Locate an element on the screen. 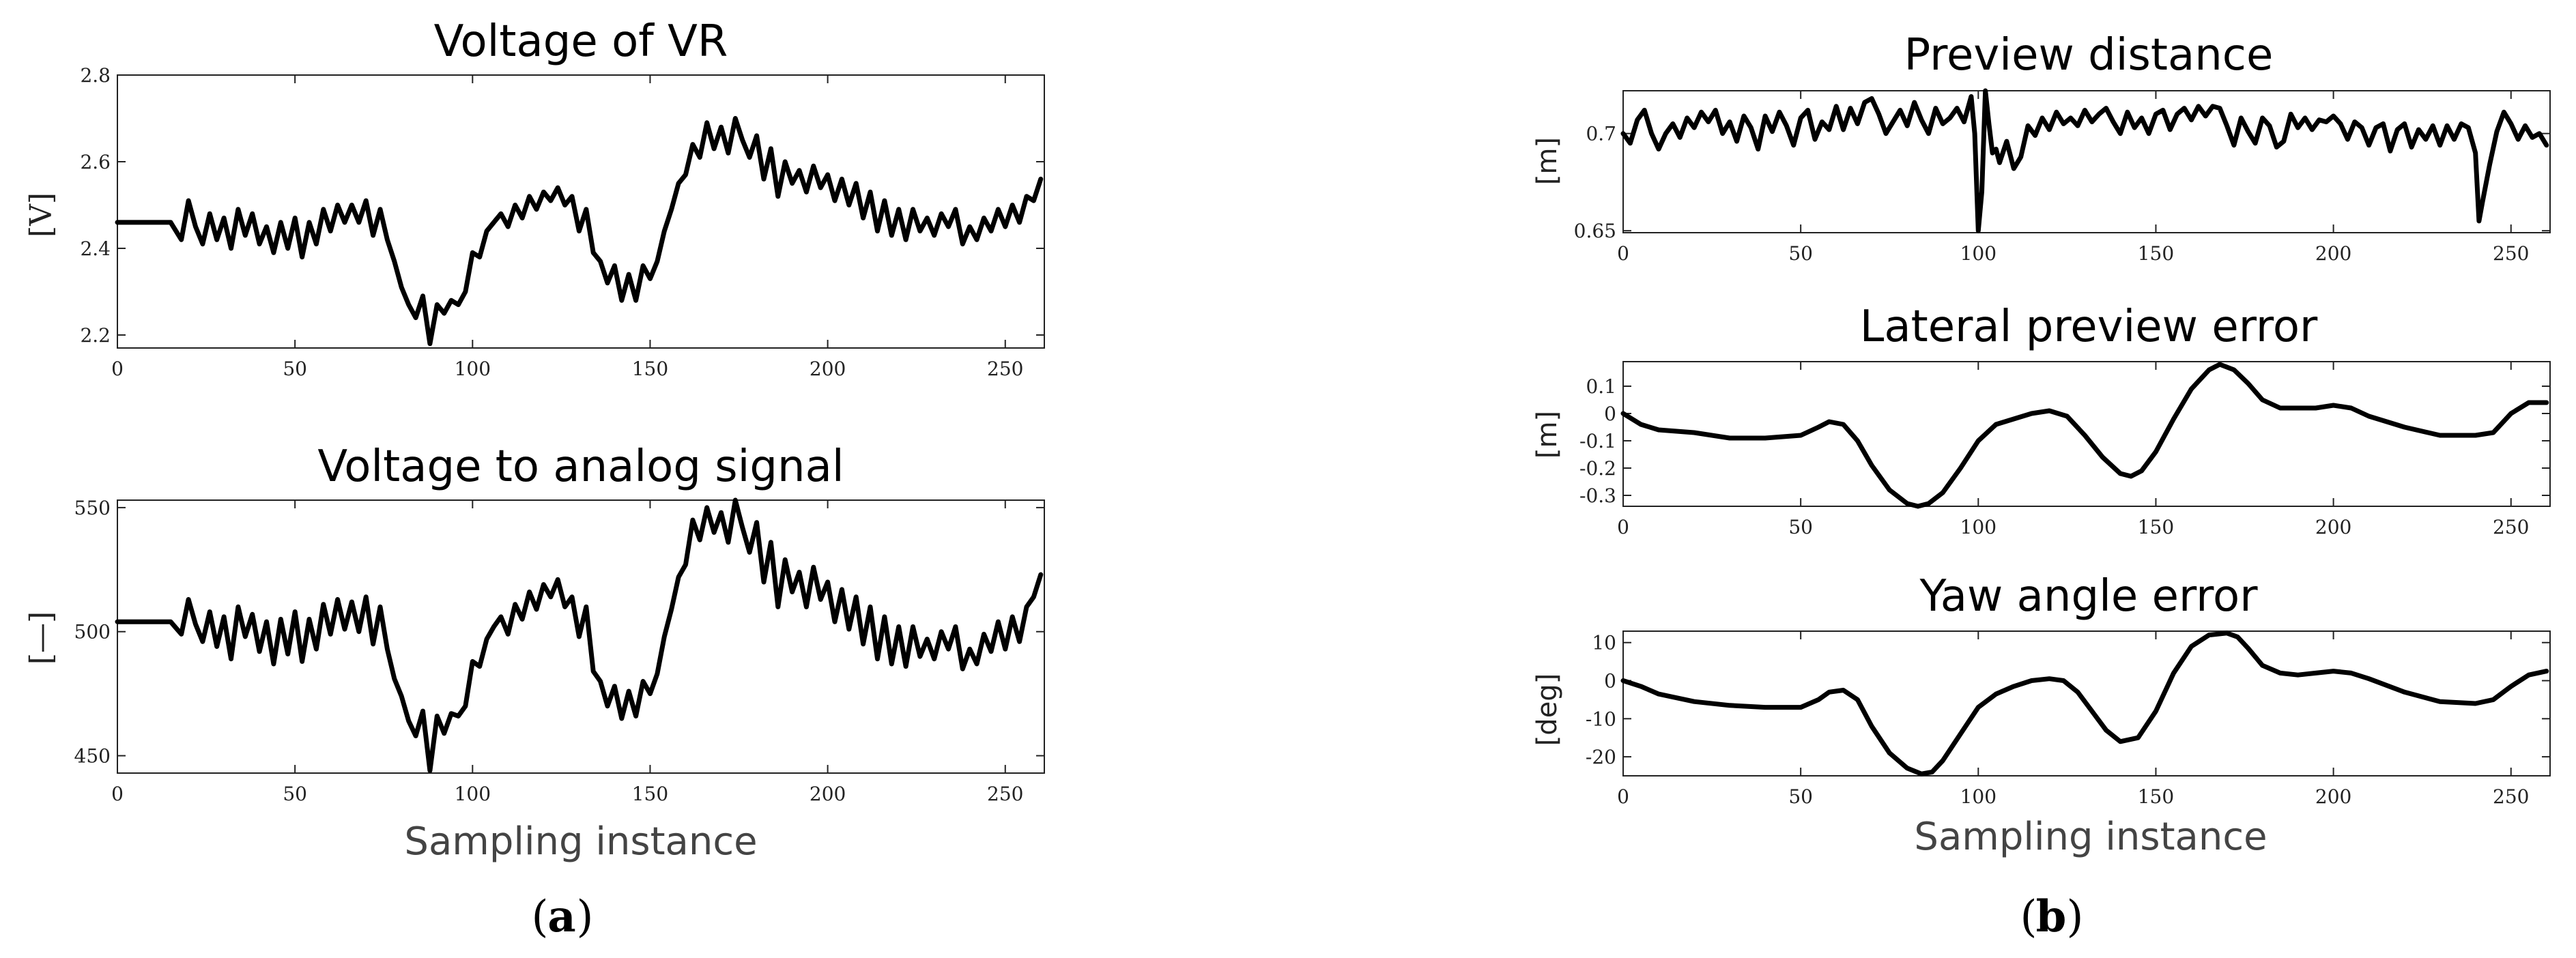 The image size is (2576, 958). plot-3: 0 50 100 150 200 250 -0.3 -0.2 -0.1 0 0.1 is located at coordinates (2065, 449).